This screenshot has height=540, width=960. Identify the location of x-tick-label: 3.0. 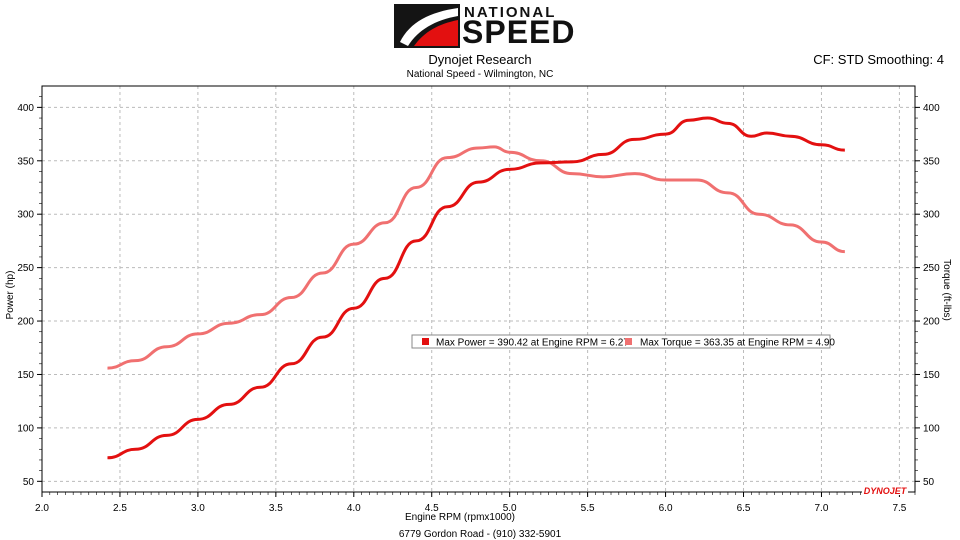
(198, 508).